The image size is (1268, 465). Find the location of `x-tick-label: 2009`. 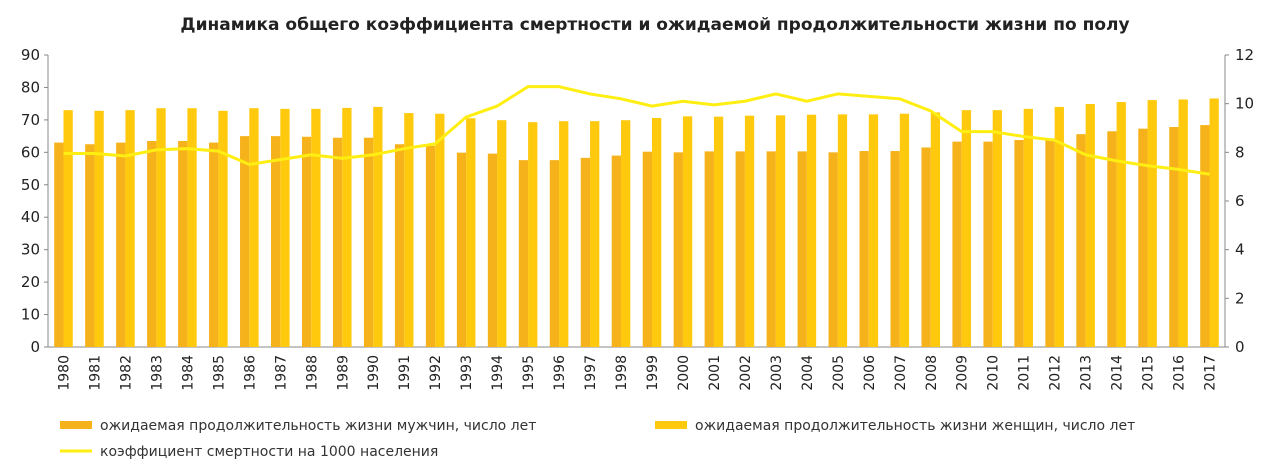

x-tick-label: 2009 is located at coordinates (963, 373).